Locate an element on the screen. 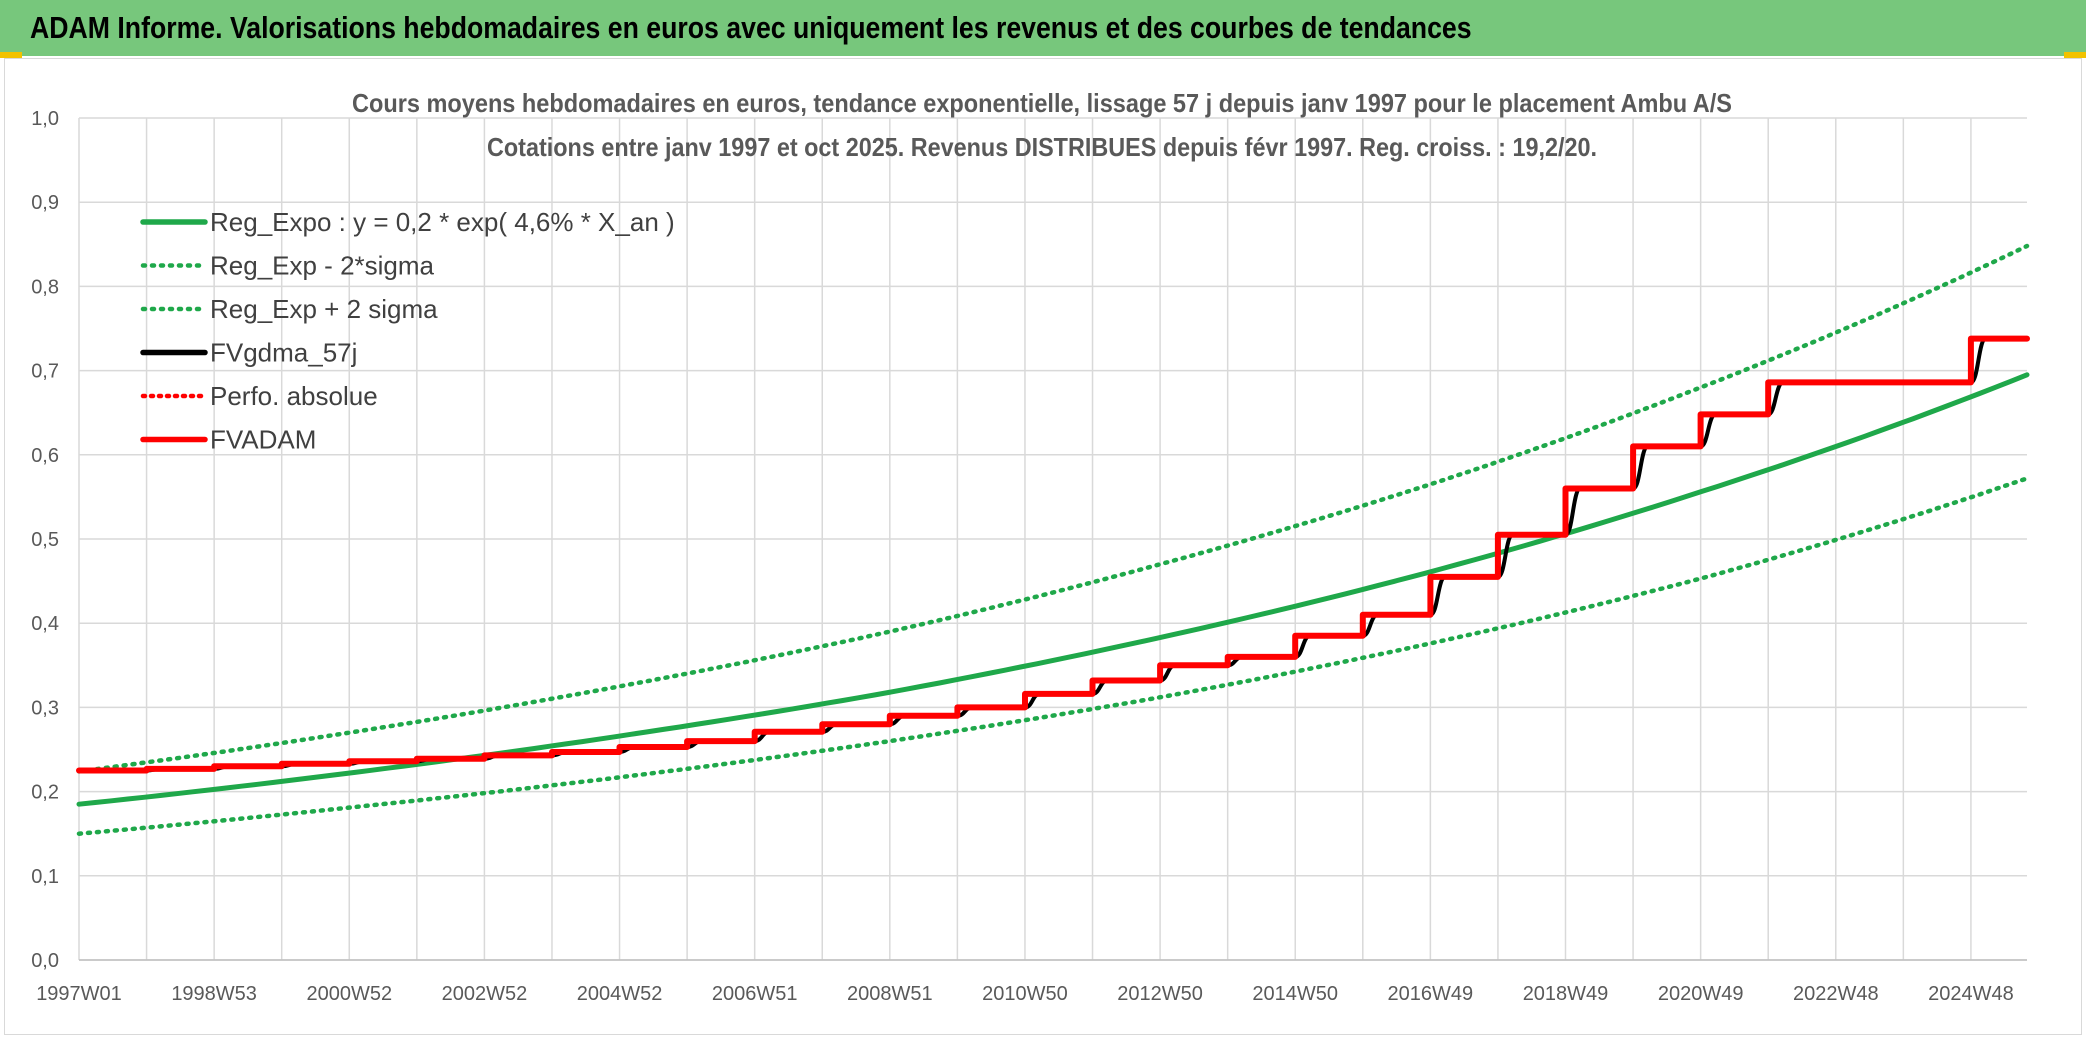  legend-label: Reg_Exp - 2*sigma is located at coordinates (322, 266).